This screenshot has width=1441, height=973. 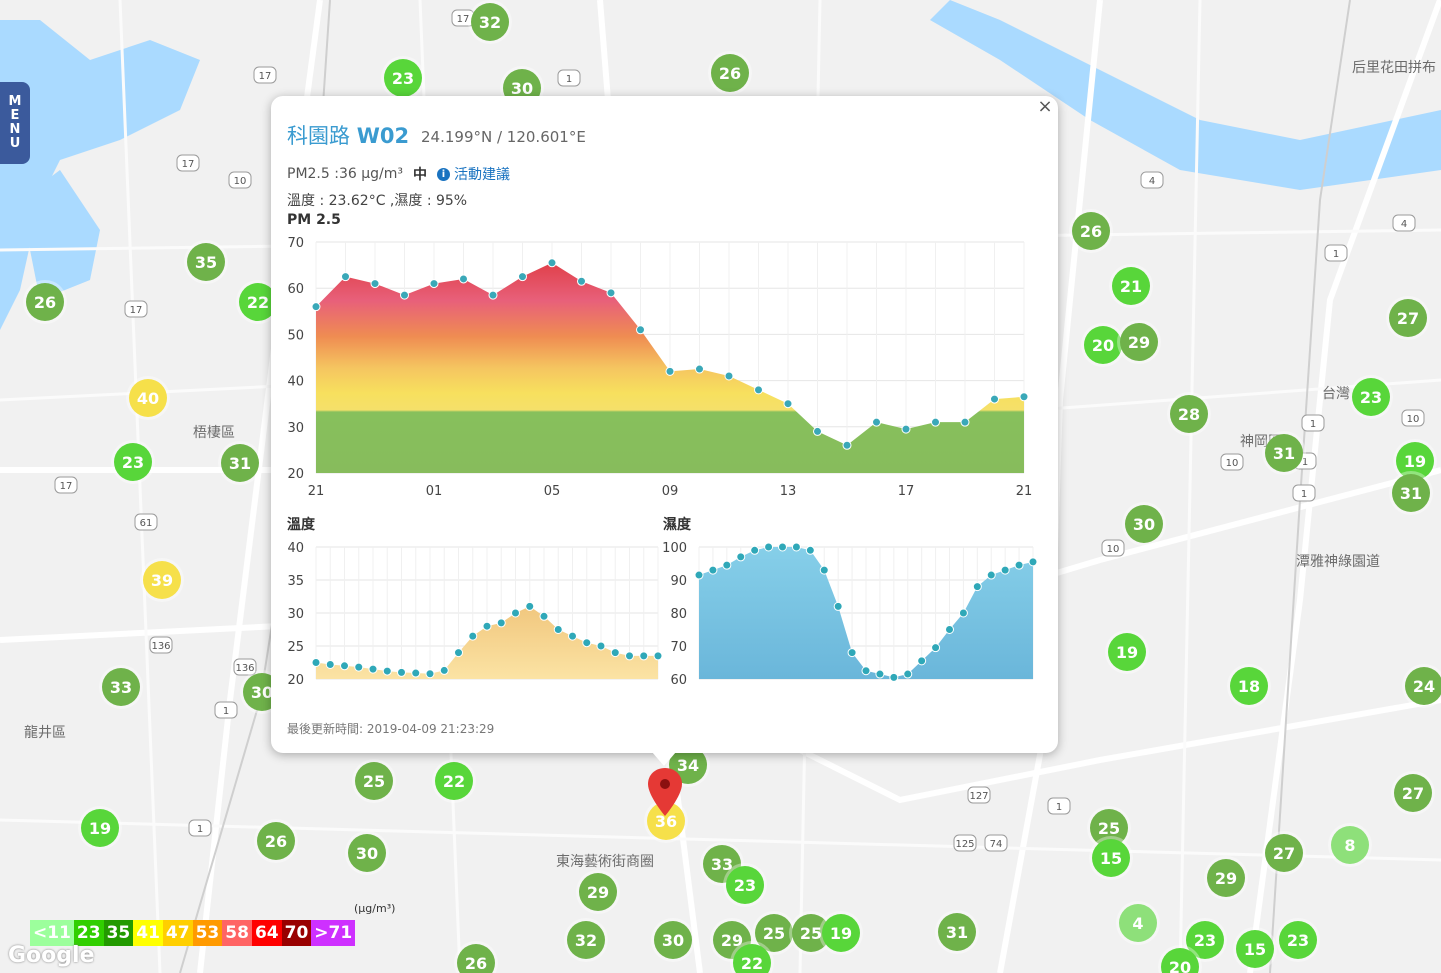 I want to click on aq-station-marker: 39, so click(x=162, y=580).